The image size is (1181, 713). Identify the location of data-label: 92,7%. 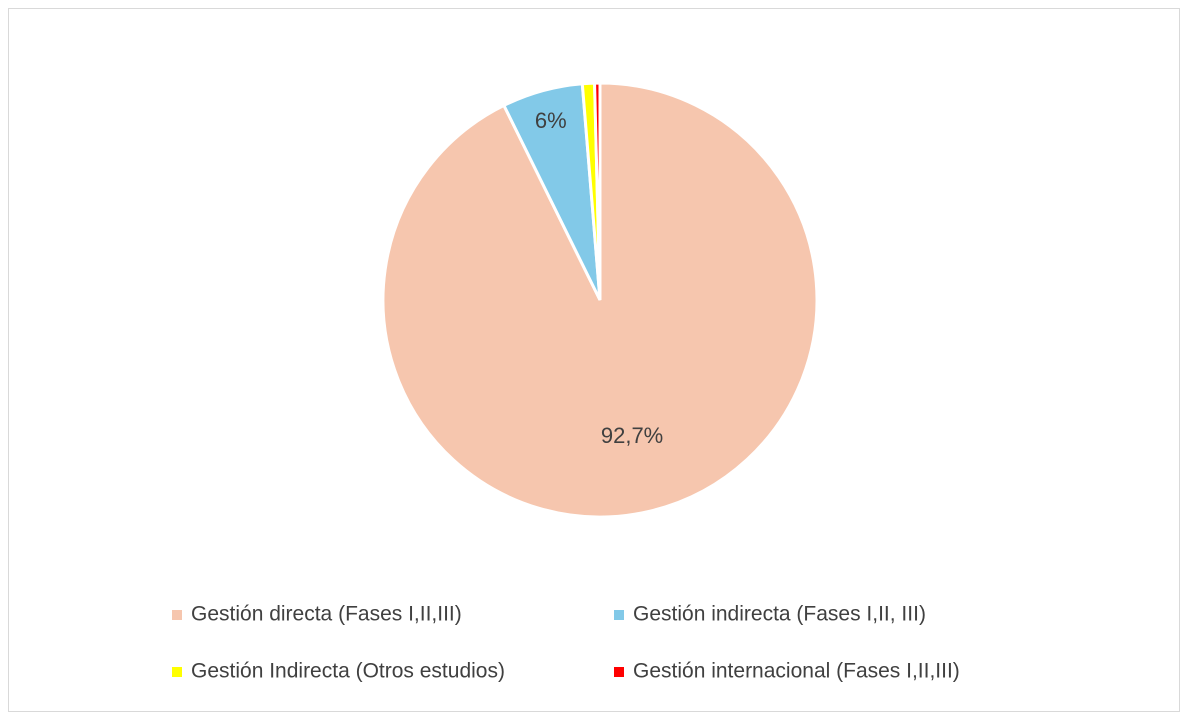
(632, 435).